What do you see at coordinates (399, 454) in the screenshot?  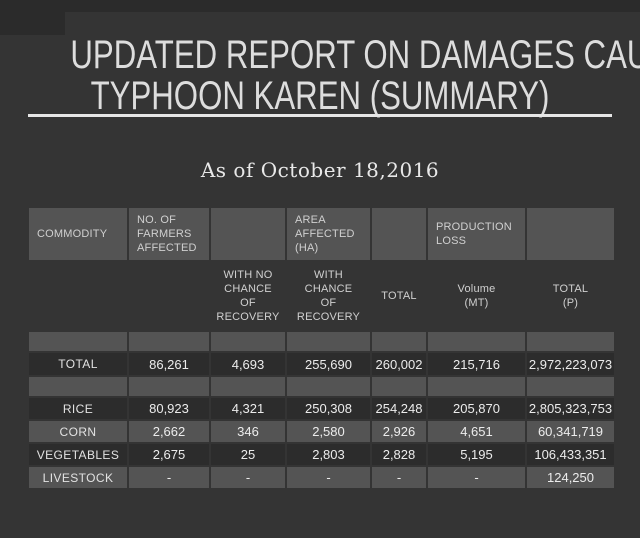 I see `value-cell: 2,828` at bounding box center [399, 454].